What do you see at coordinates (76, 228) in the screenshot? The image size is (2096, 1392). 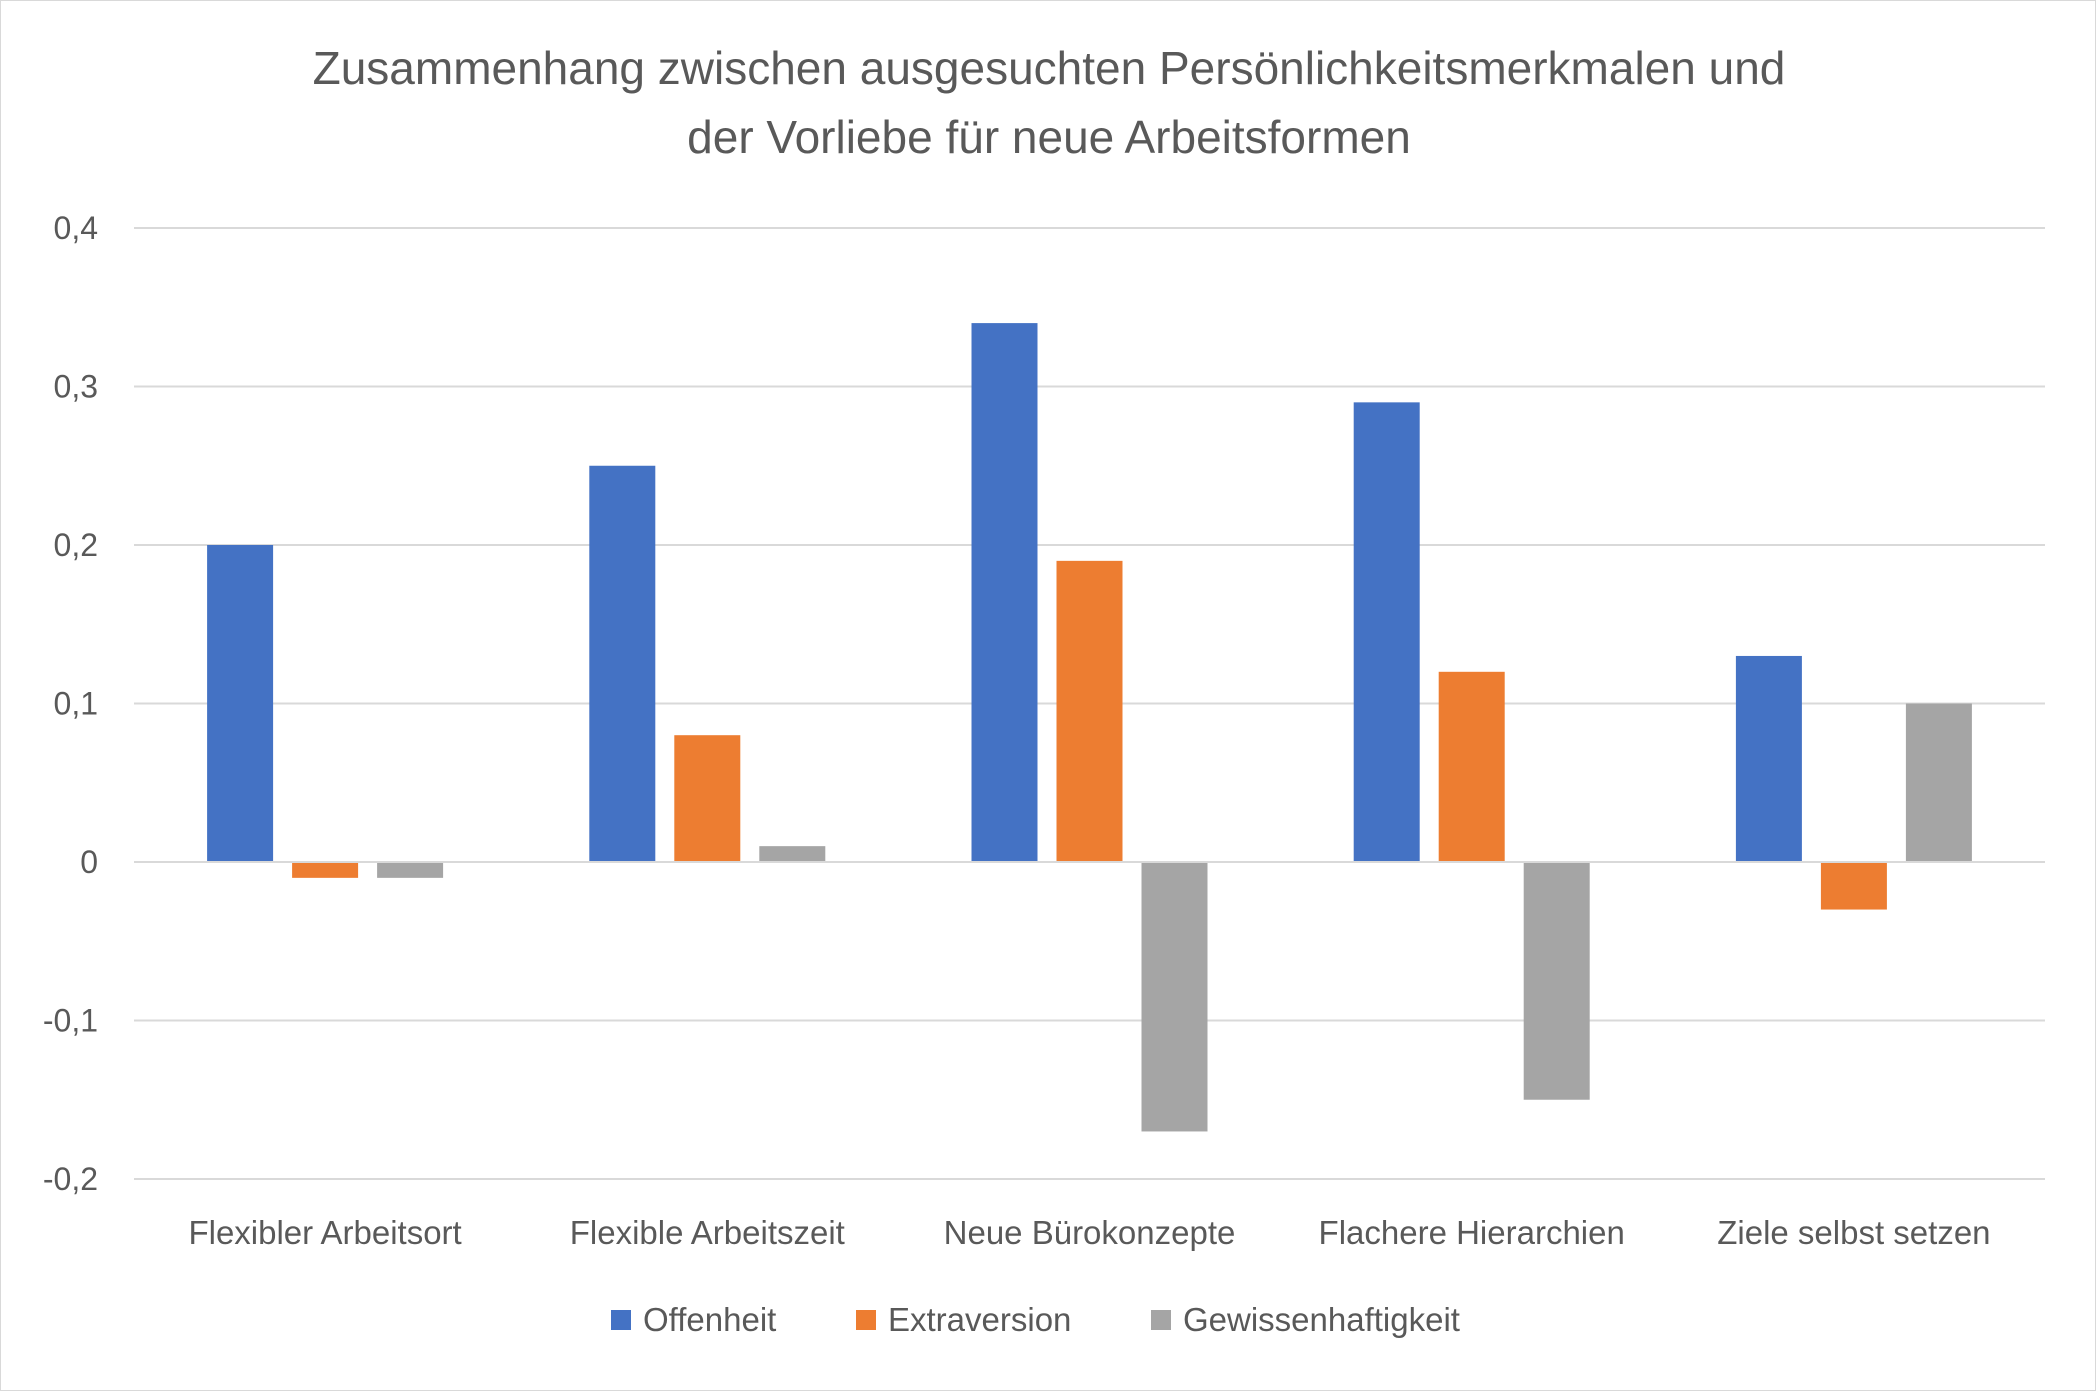 I see `y-tick-label: 0,4` at bounding box center [76, 228].